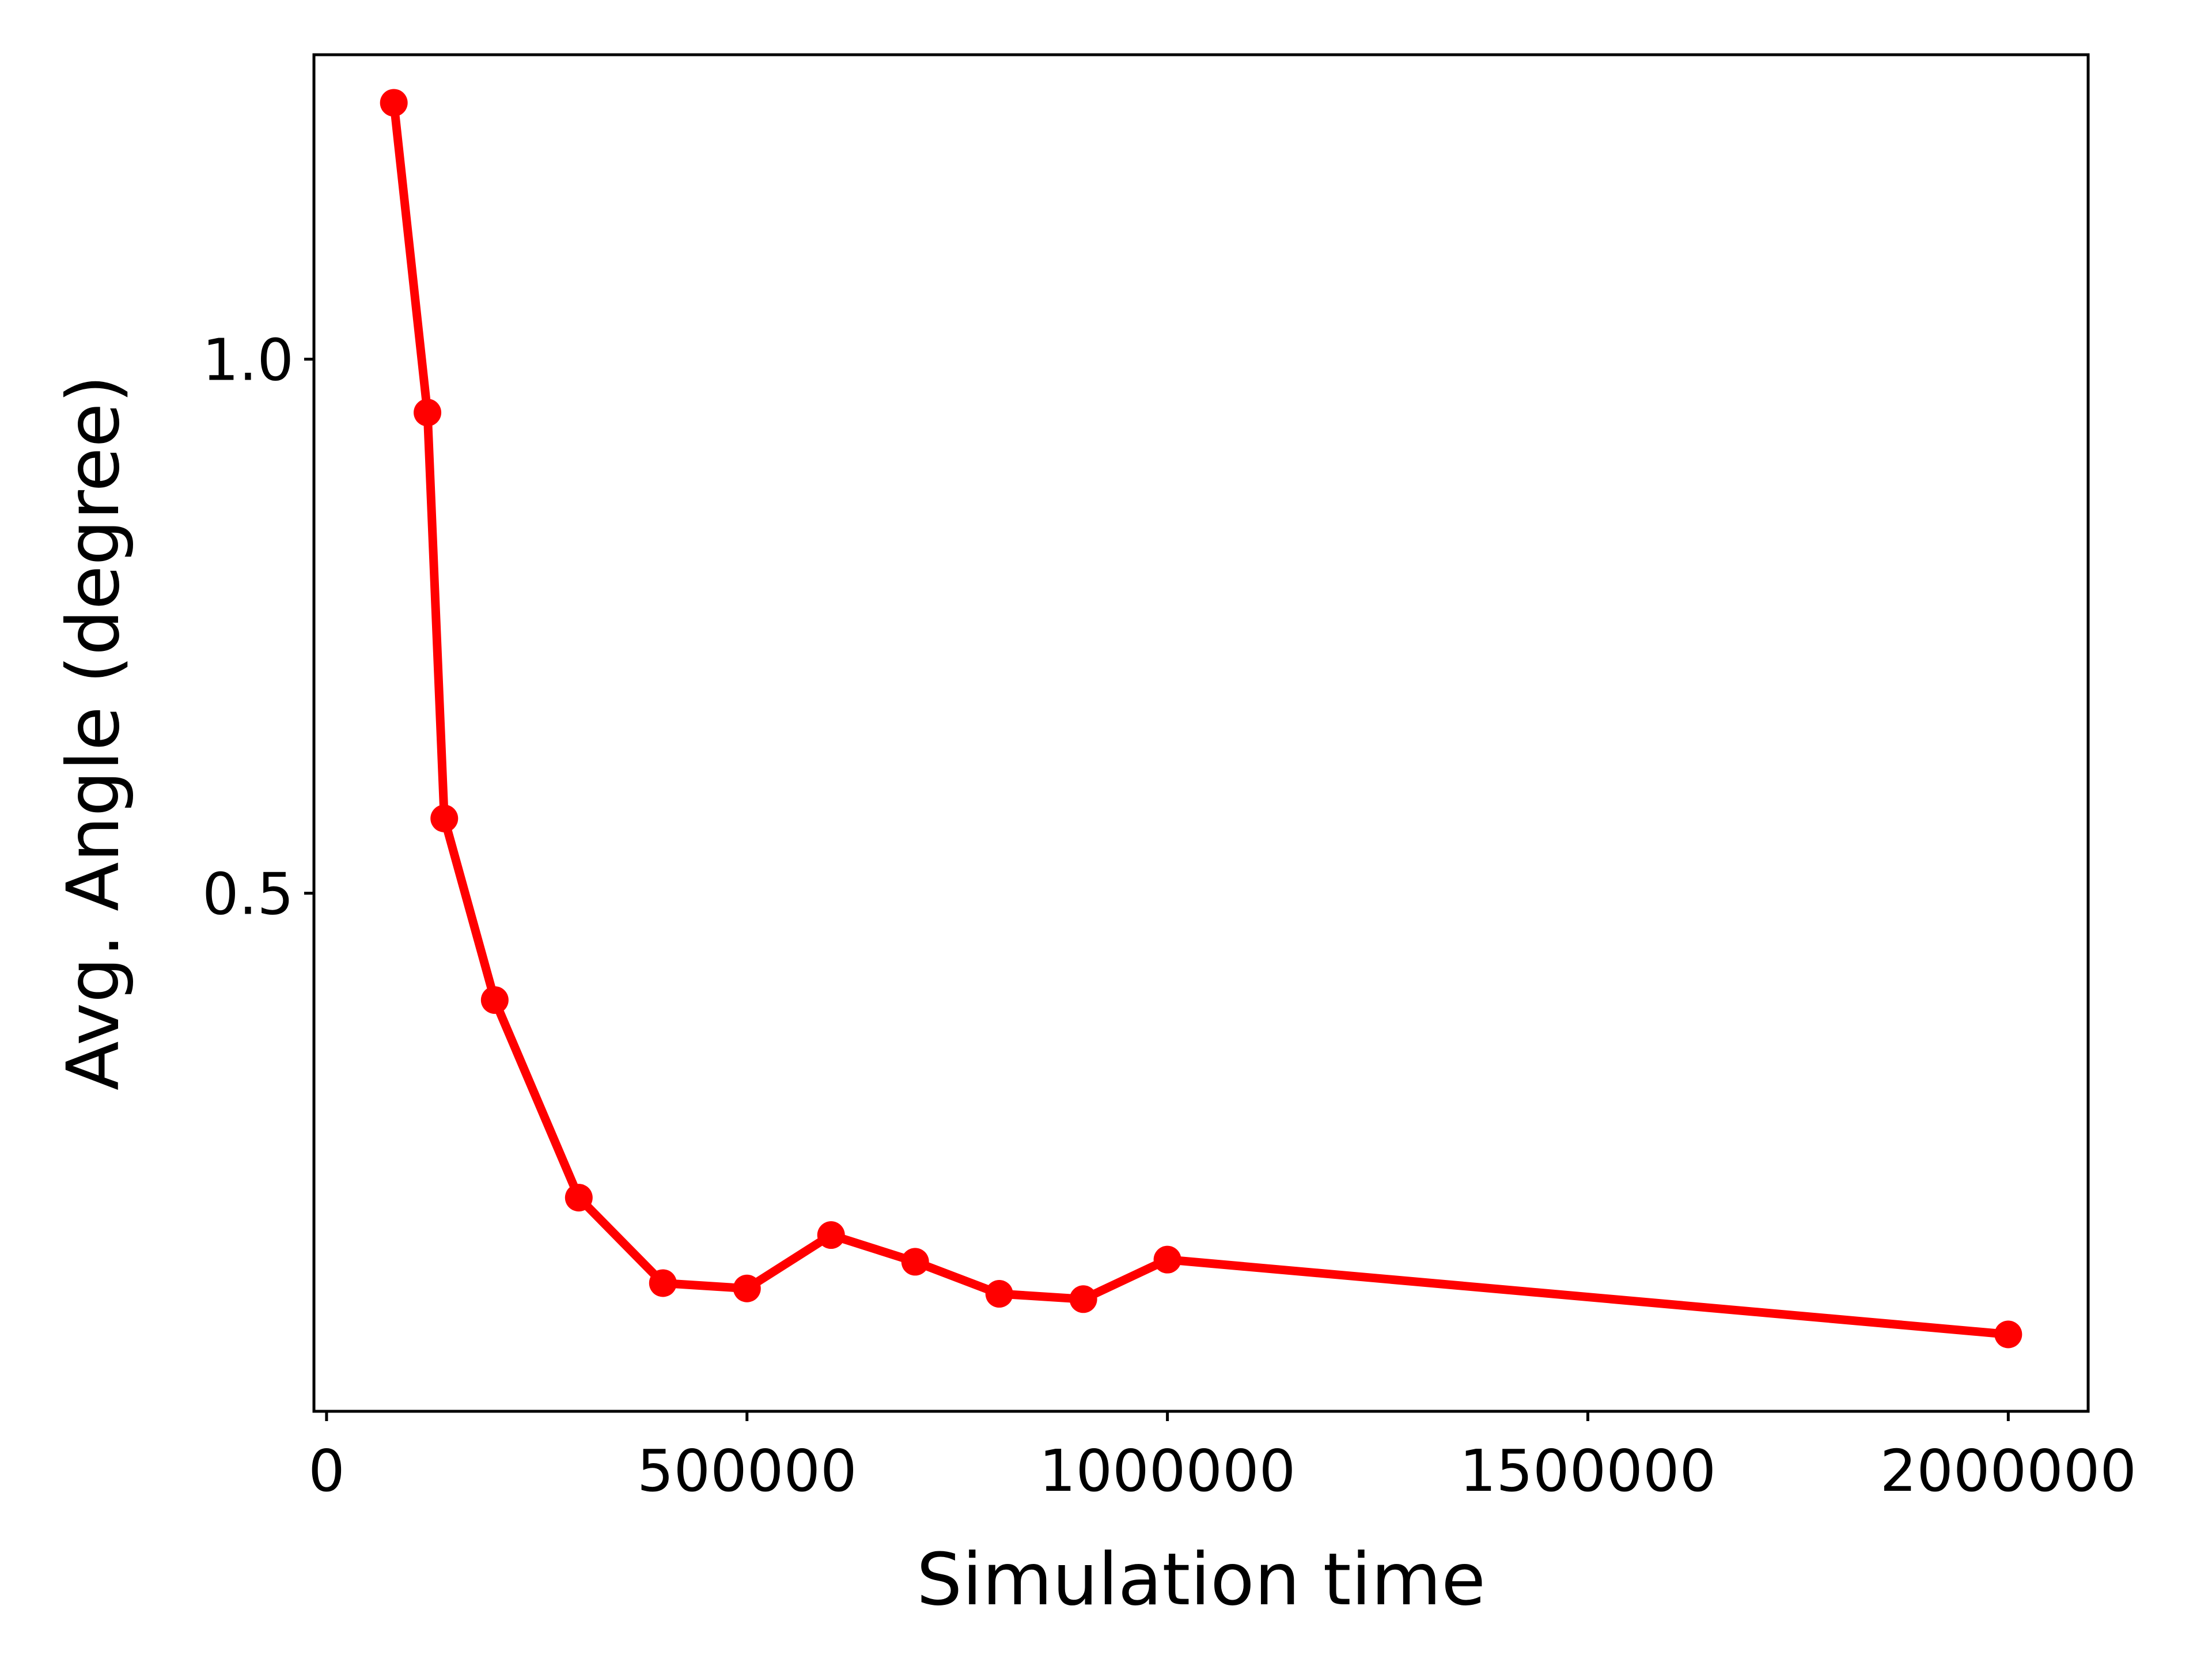 Image resolution: width=2212 pixels, height=1659 pixels. Describe the element at coordinates (258, 627) in the screenshot. I see `y-axis-ticks: 0.5 1.0` at that location.